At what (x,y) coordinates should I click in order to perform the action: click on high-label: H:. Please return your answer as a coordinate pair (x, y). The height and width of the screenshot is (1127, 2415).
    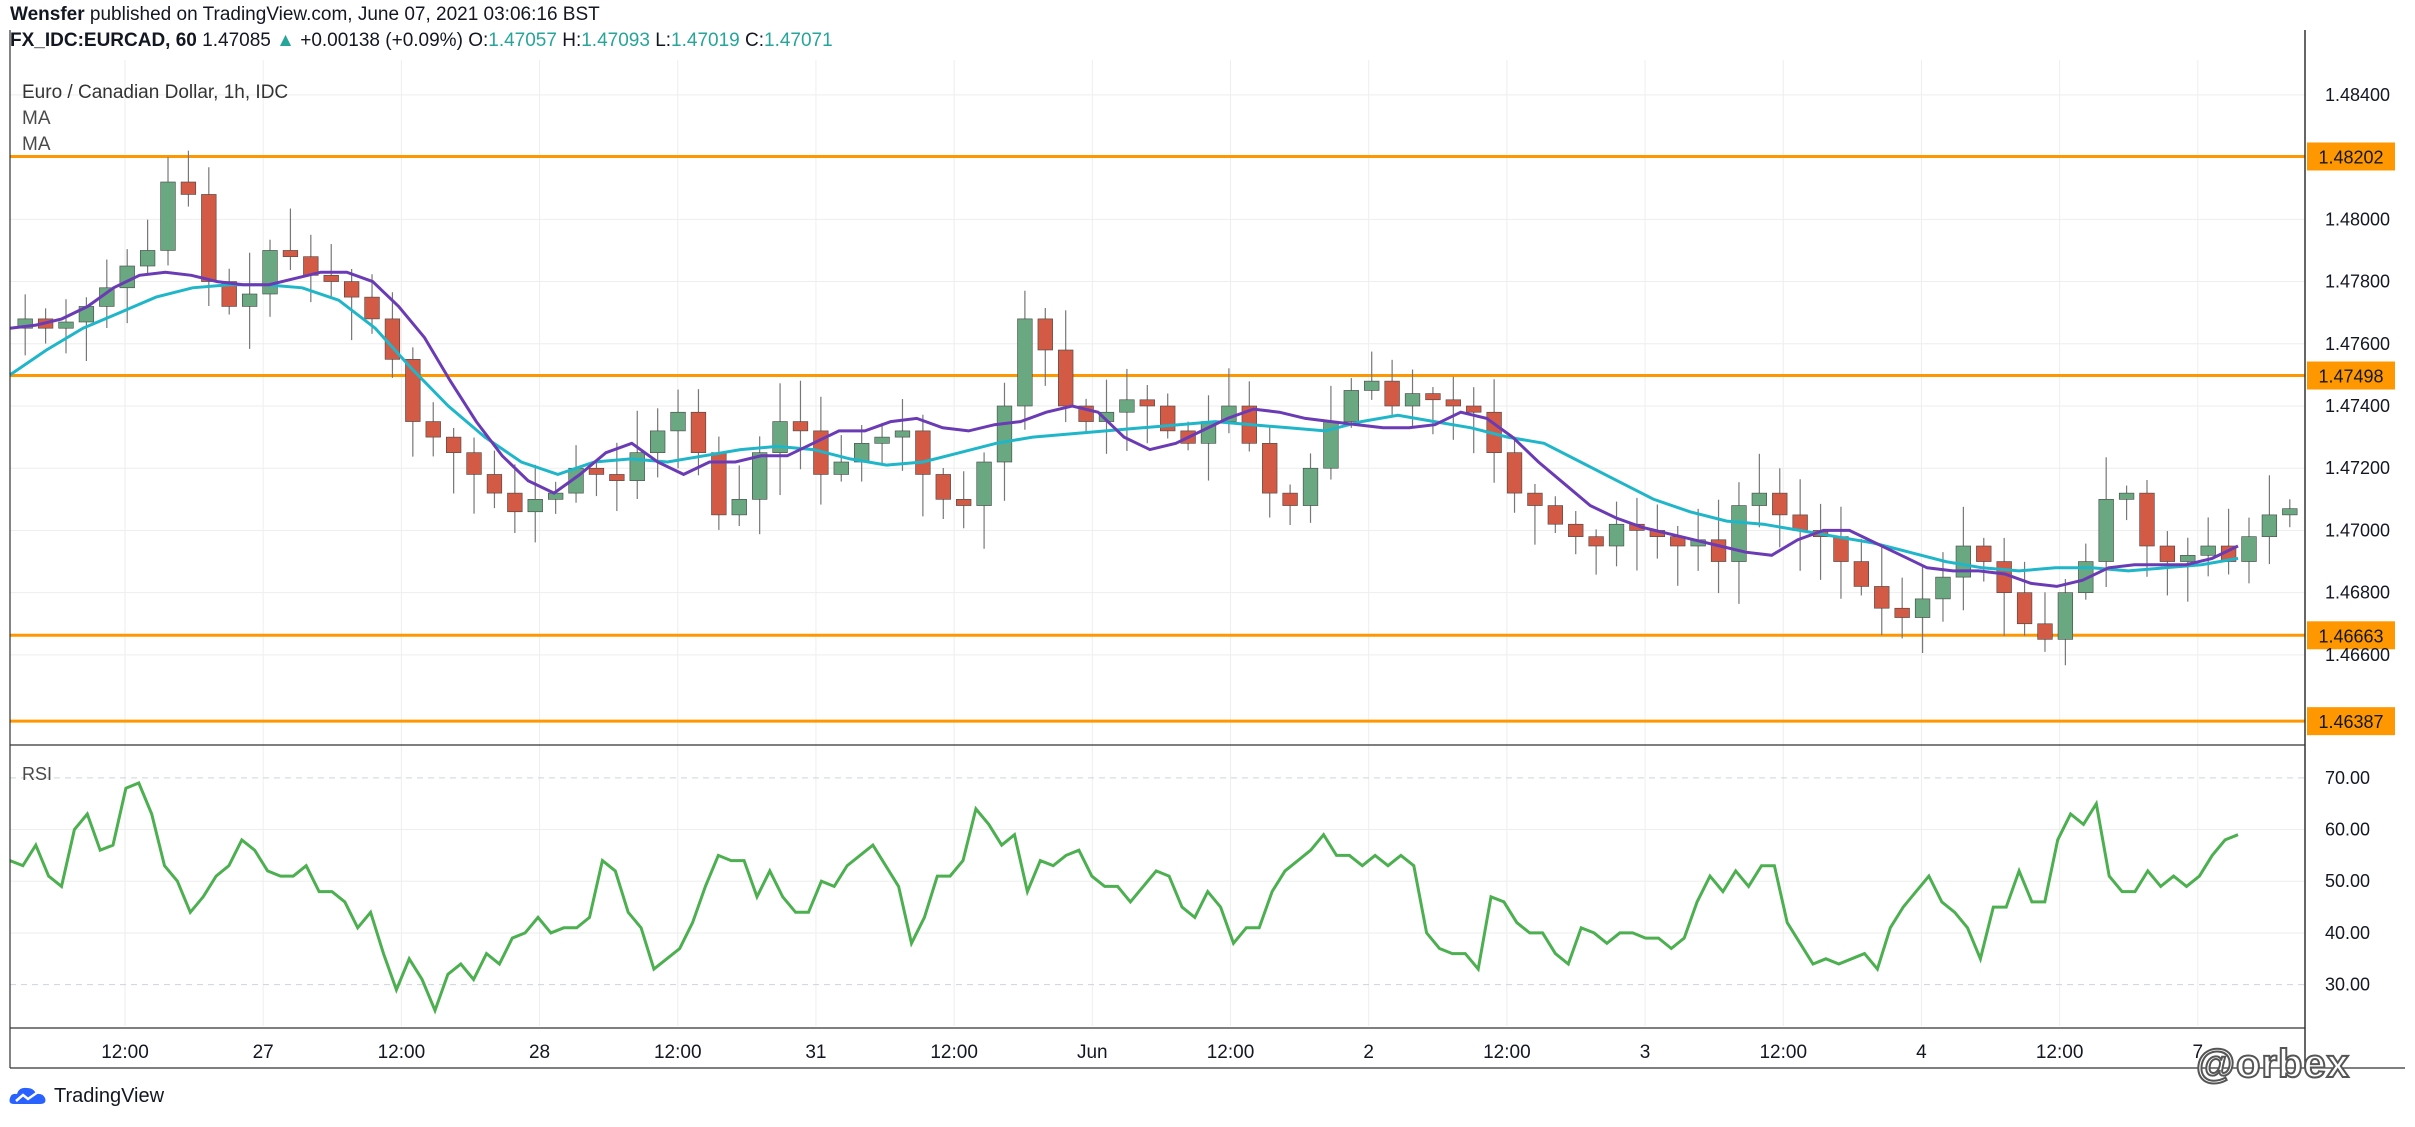
    Looking at the image, I should click on (572, 40).